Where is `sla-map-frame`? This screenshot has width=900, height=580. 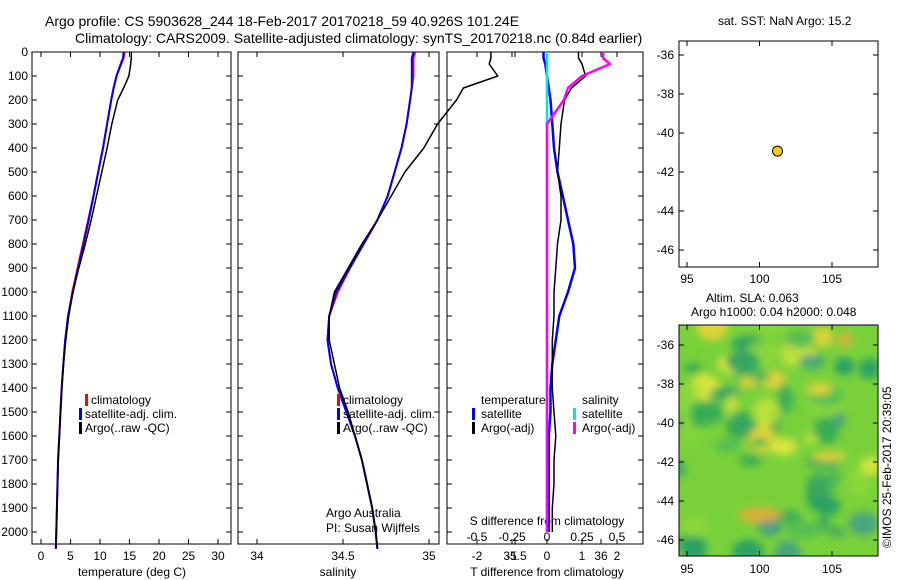 sla-map-frame is located at coordinates (778, 440).